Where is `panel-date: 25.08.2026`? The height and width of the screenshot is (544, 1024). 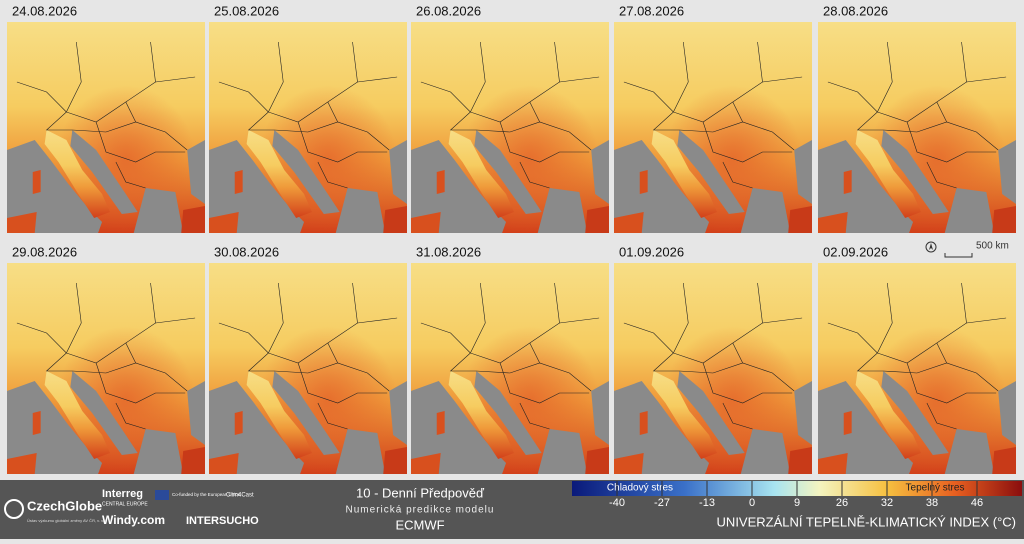
panel-date: 25.08.2026 is located at coordinates (246, 10).